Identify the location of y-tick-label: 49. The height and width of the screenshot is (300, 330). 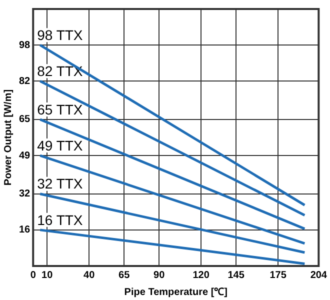
(25, 156).